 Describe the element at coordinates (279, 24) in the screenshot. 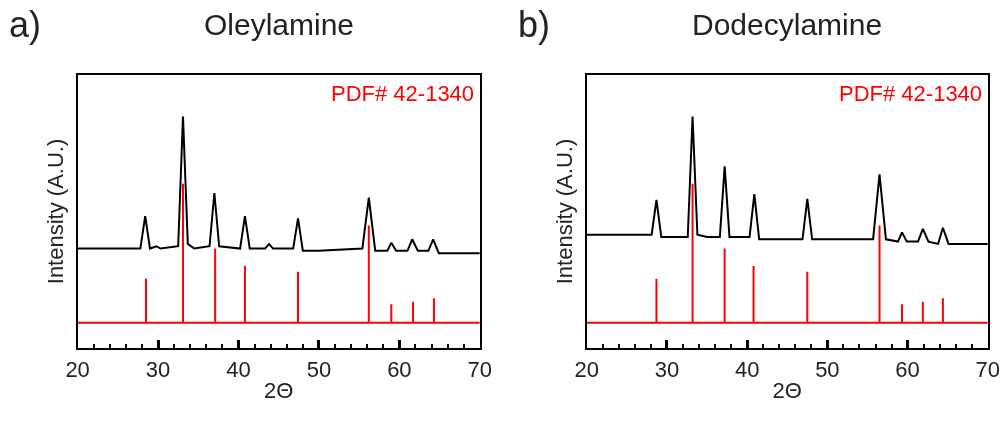

I see `chart-title: Oleylamine` at that location.